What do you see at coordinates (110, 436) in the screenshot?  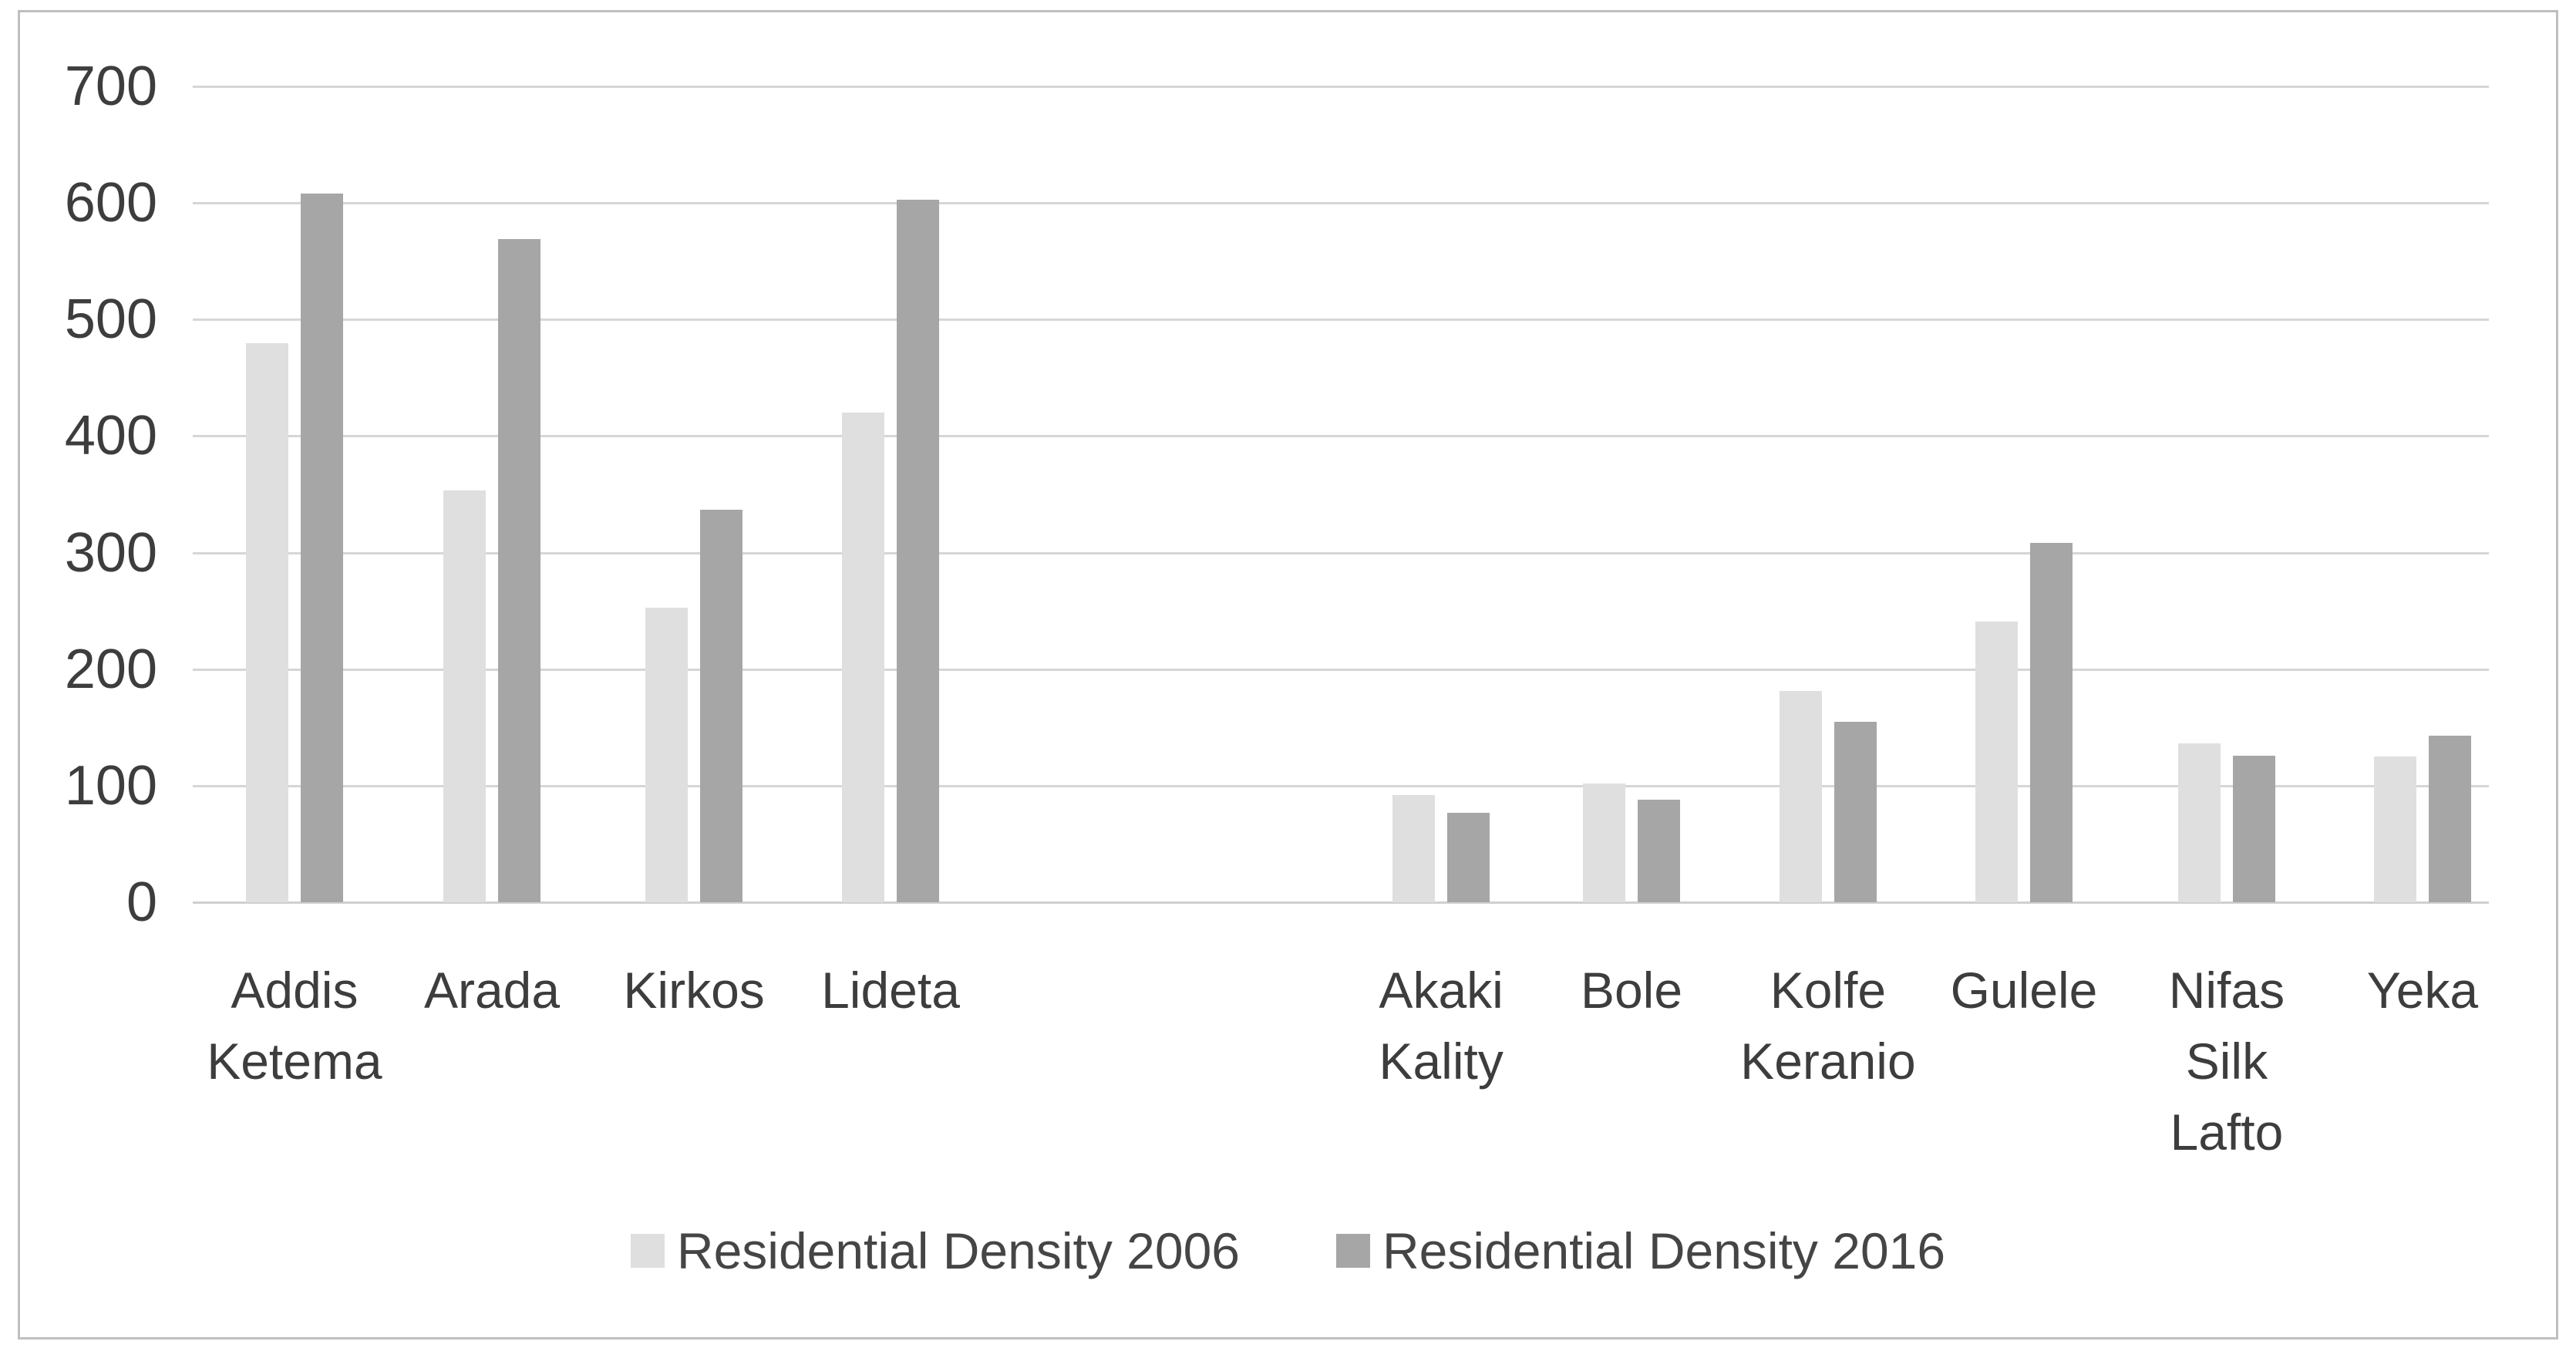 I see `y-tick-label-400: 400` at bounding box center [110, 436].